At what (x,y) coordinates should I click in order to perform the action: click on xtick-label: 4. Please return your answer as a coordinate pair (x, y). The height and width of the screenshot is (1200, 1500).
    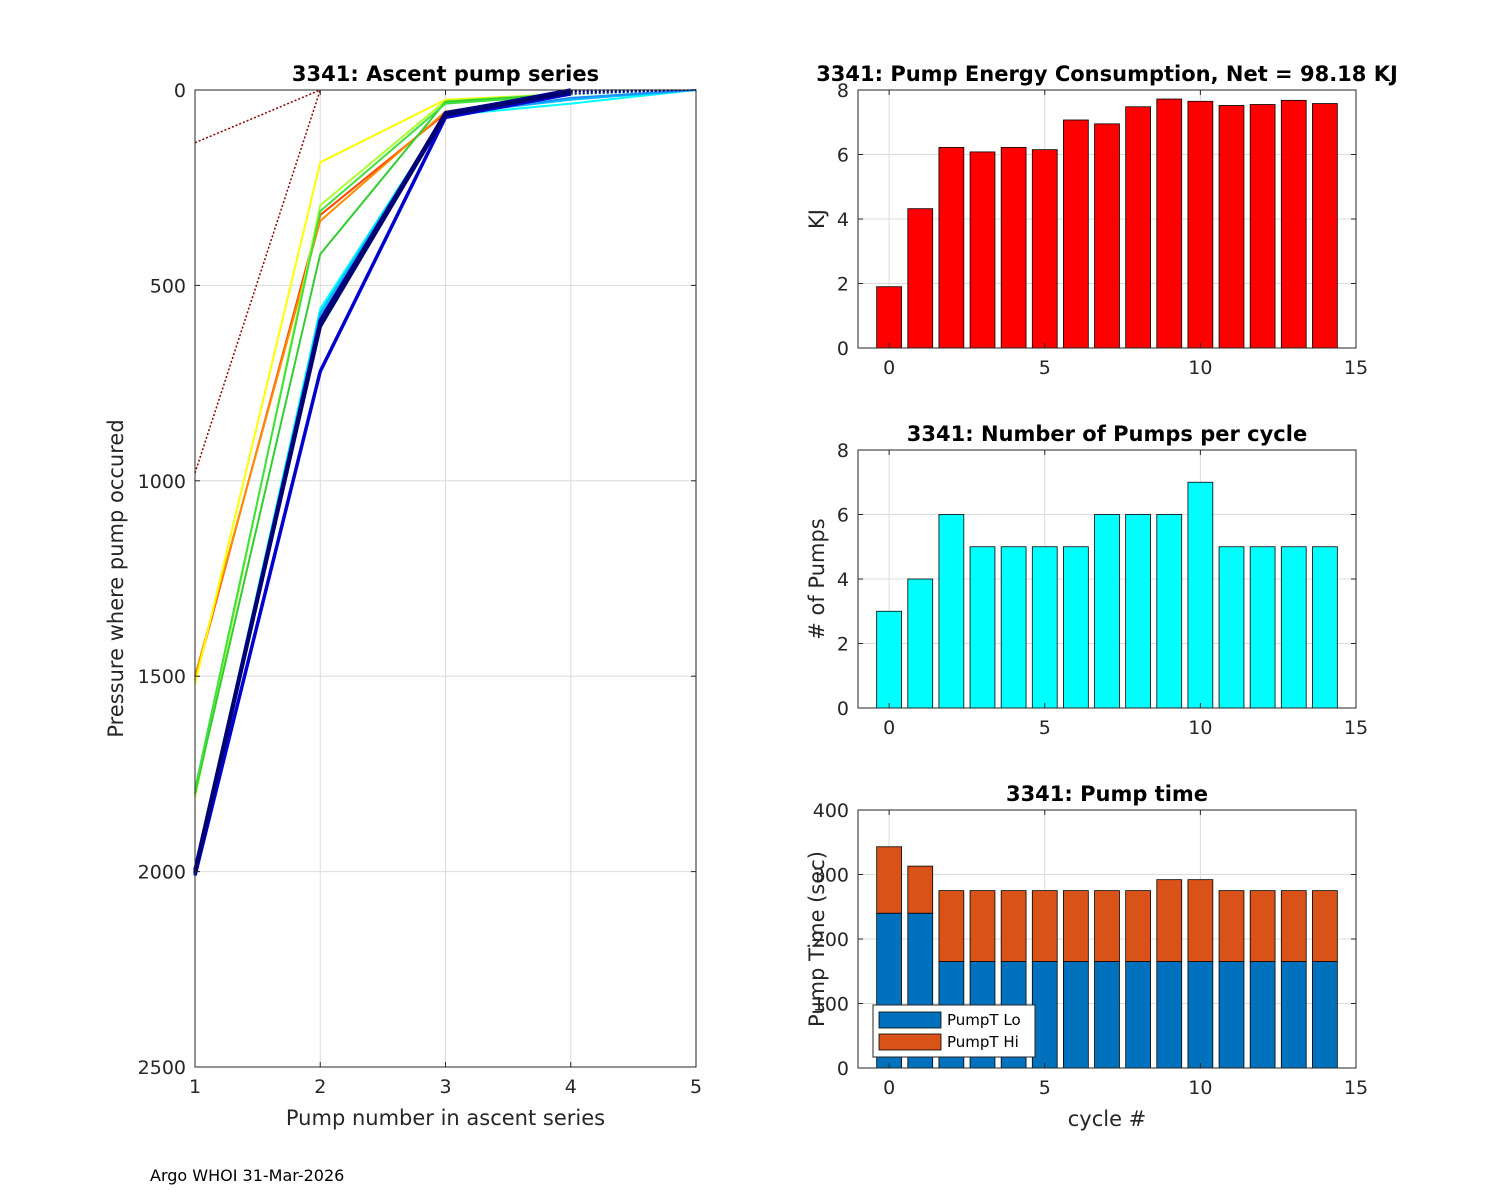
    Looking at the image, I should click on (571, 1087).